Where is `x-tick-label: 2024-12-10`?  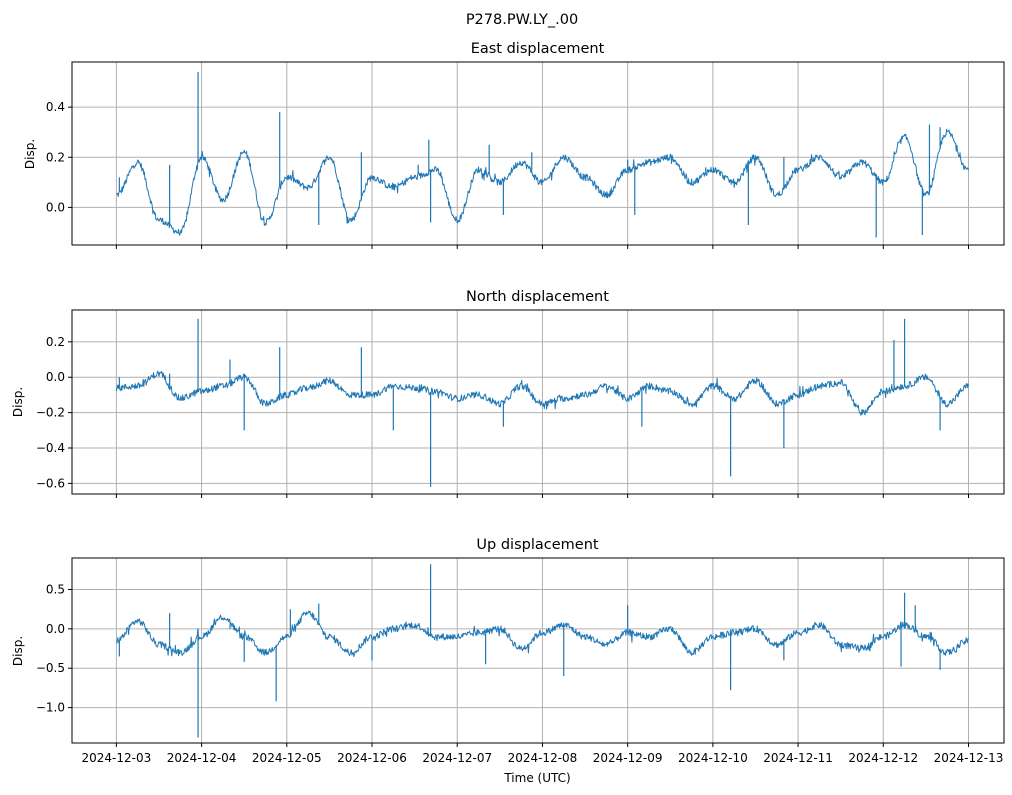 x-tick-label: 2024-12-10 is located at coordinates (713, 758).